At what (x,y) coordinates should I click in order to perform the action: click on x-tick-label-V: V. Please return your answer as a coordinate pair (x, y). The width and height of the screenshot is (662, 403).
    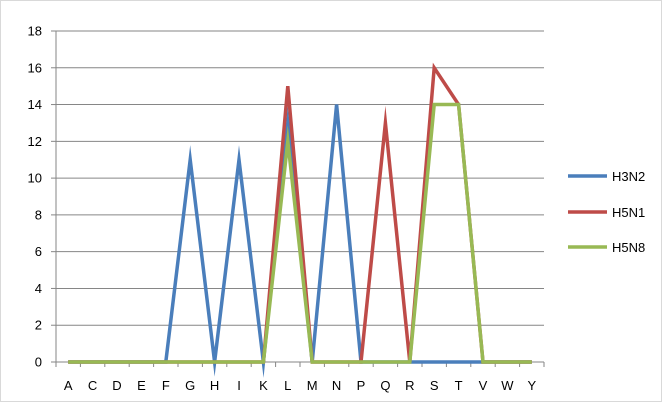
    Looking at the image, I should click on (483, 385).